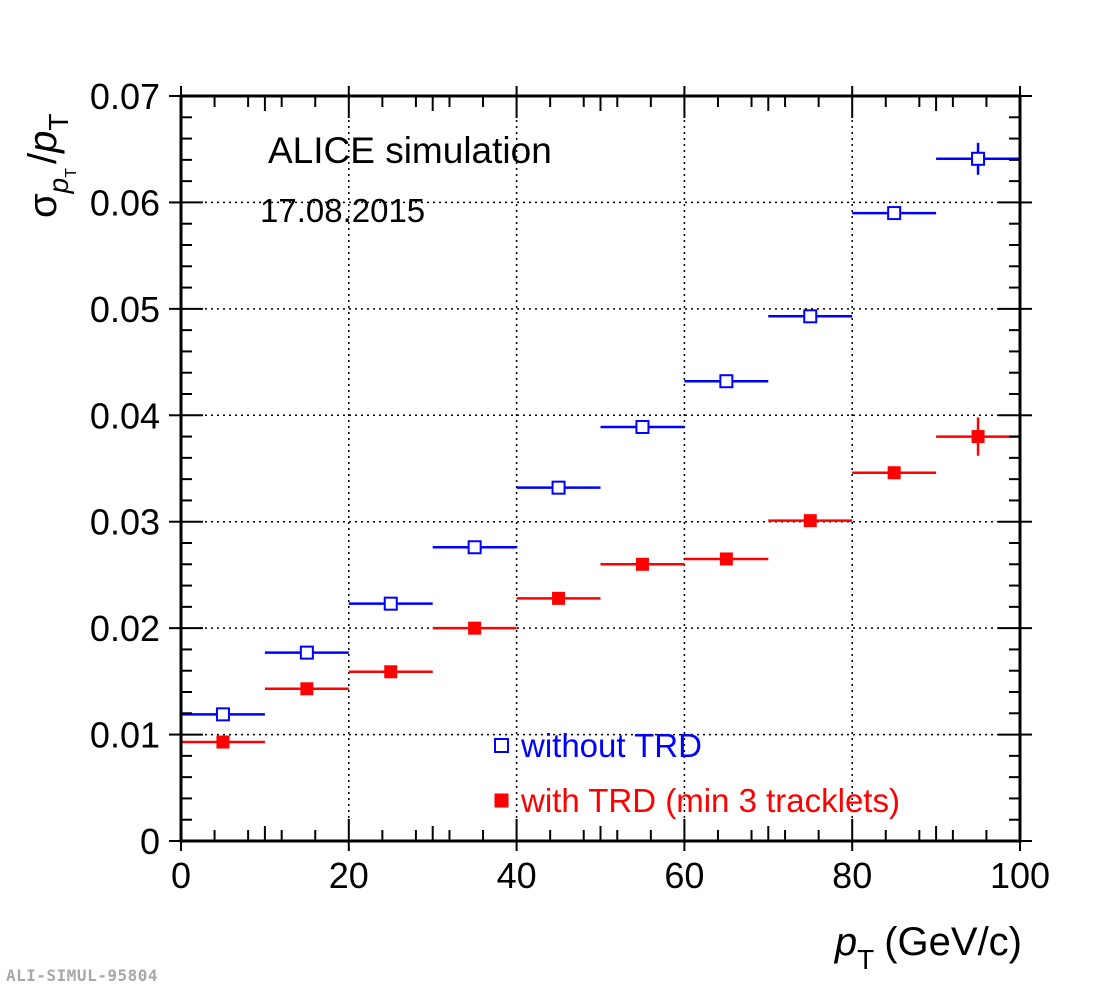 This screenshot has height=994, width=1120. What do you see at coordinates (953, 942) in the screenshot?
I see `x-title-unit: (GeV/c)` at bounding box center [953, 942].